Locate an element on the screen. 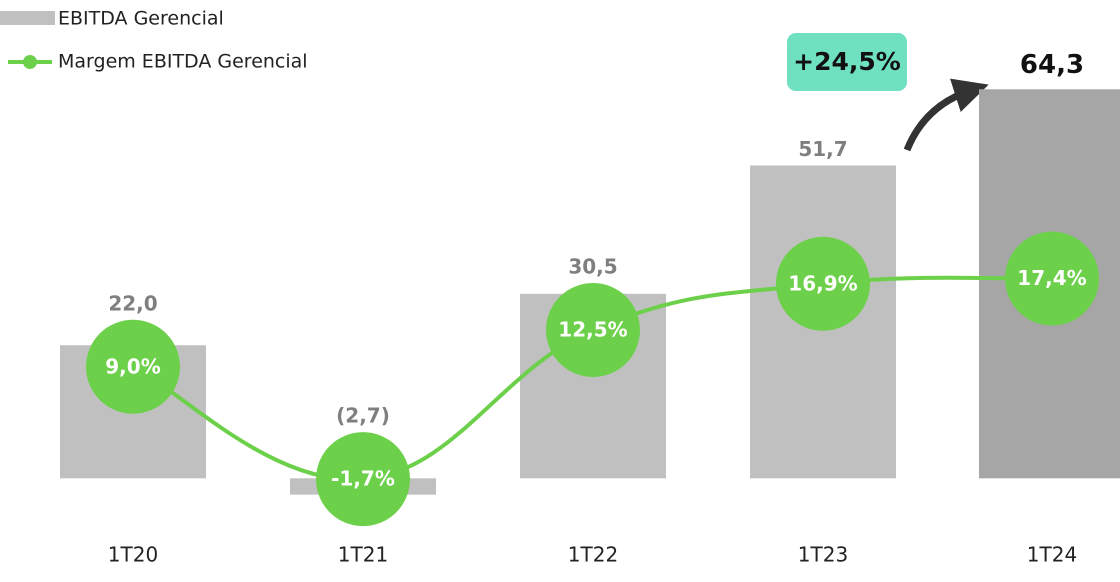  line-value-label: 17,4% is located at coordinates (1051, 278).